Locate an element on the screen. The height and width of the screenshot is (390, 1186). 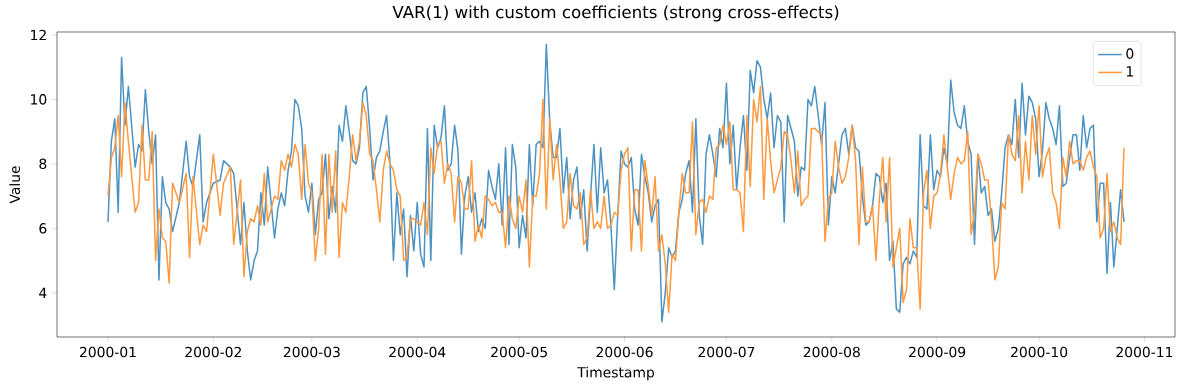
x-axis-title: Timestamp is located at coordinates (616, 373).